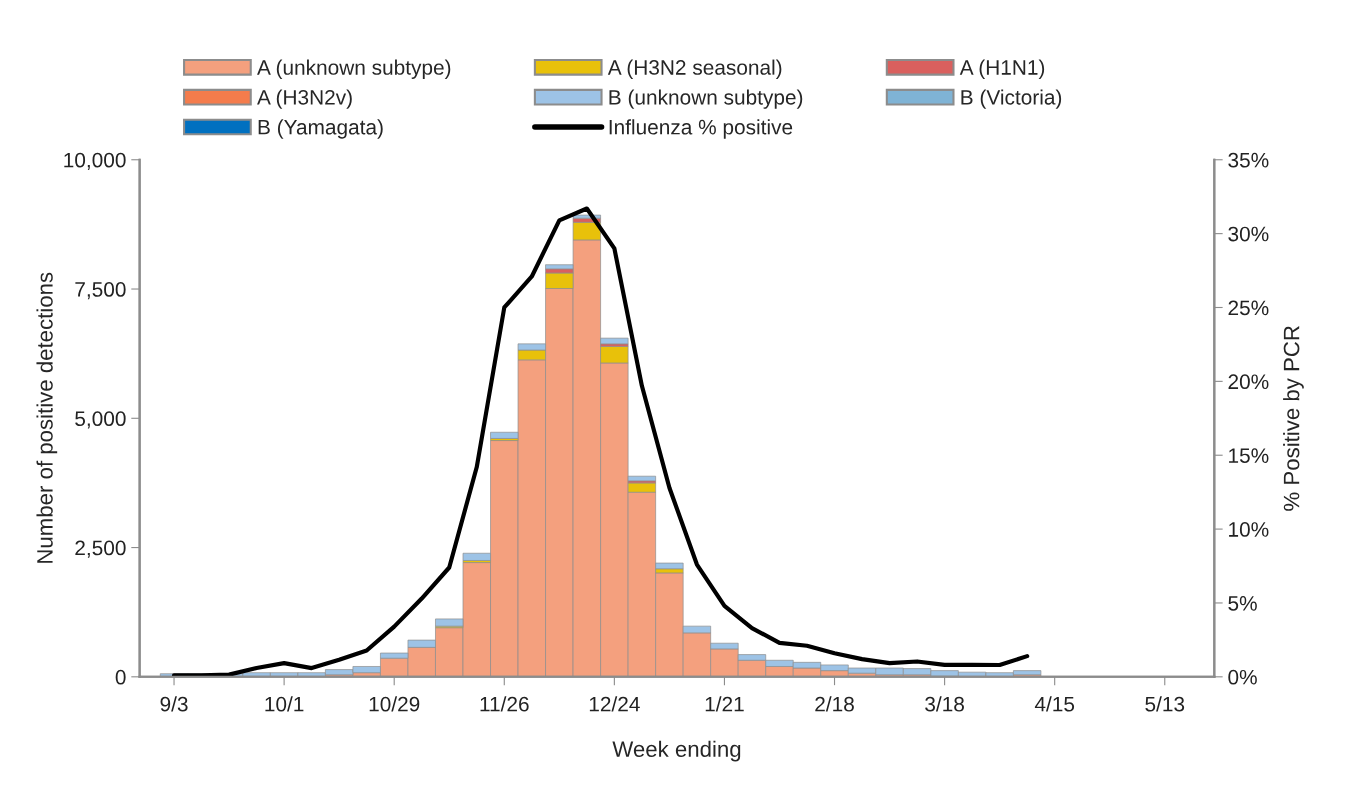 The width and height of the screenshot is (1369, 787). I want to click on x-tick-label: 10/29, so click(394, 704).